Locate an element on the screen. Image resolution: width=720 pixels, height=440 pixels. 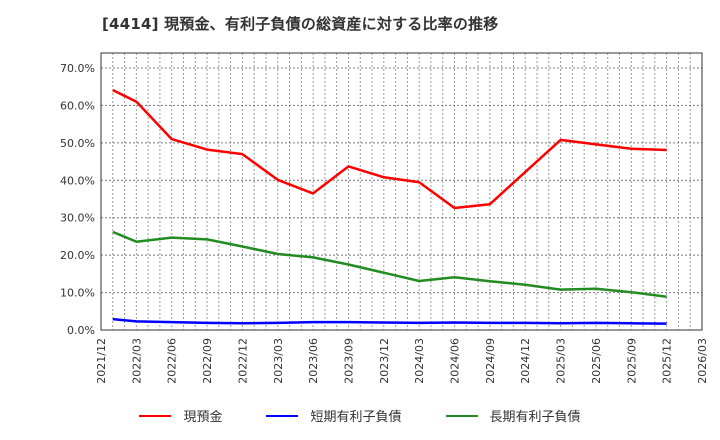
y-axis: 0.0% 10.0% 20.0% 30.0% 40.0% 50.0% 60.0% 70.0% is located at coordinates (77, 199).